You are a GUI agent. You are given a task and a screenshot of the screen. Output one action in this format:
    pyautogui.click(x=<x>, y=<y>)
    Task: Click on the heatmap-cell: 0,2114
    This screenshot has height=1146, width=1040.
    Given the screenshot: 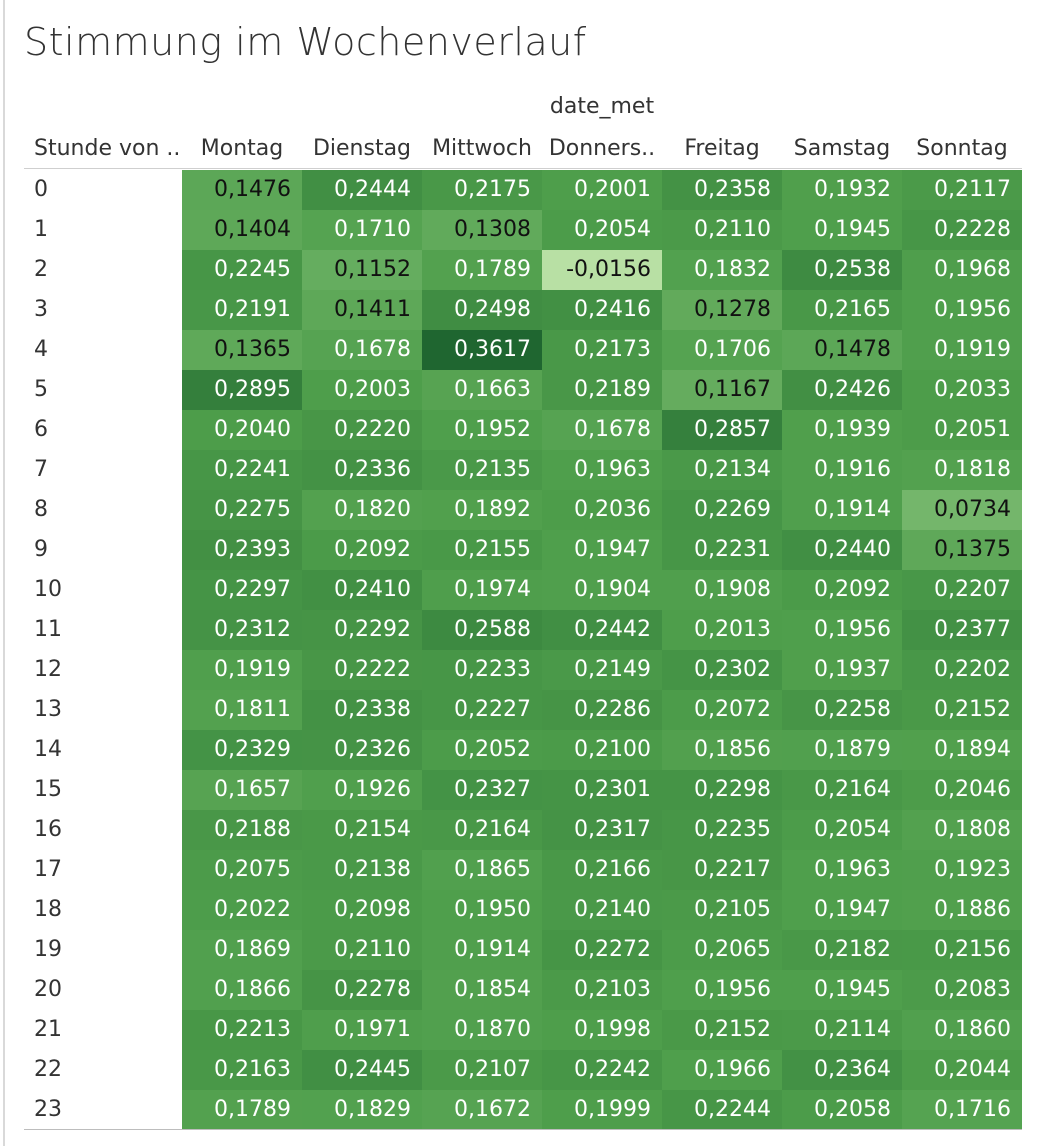 What is the action you would take?
    pyautogui.click(x=842, y=1030)
    